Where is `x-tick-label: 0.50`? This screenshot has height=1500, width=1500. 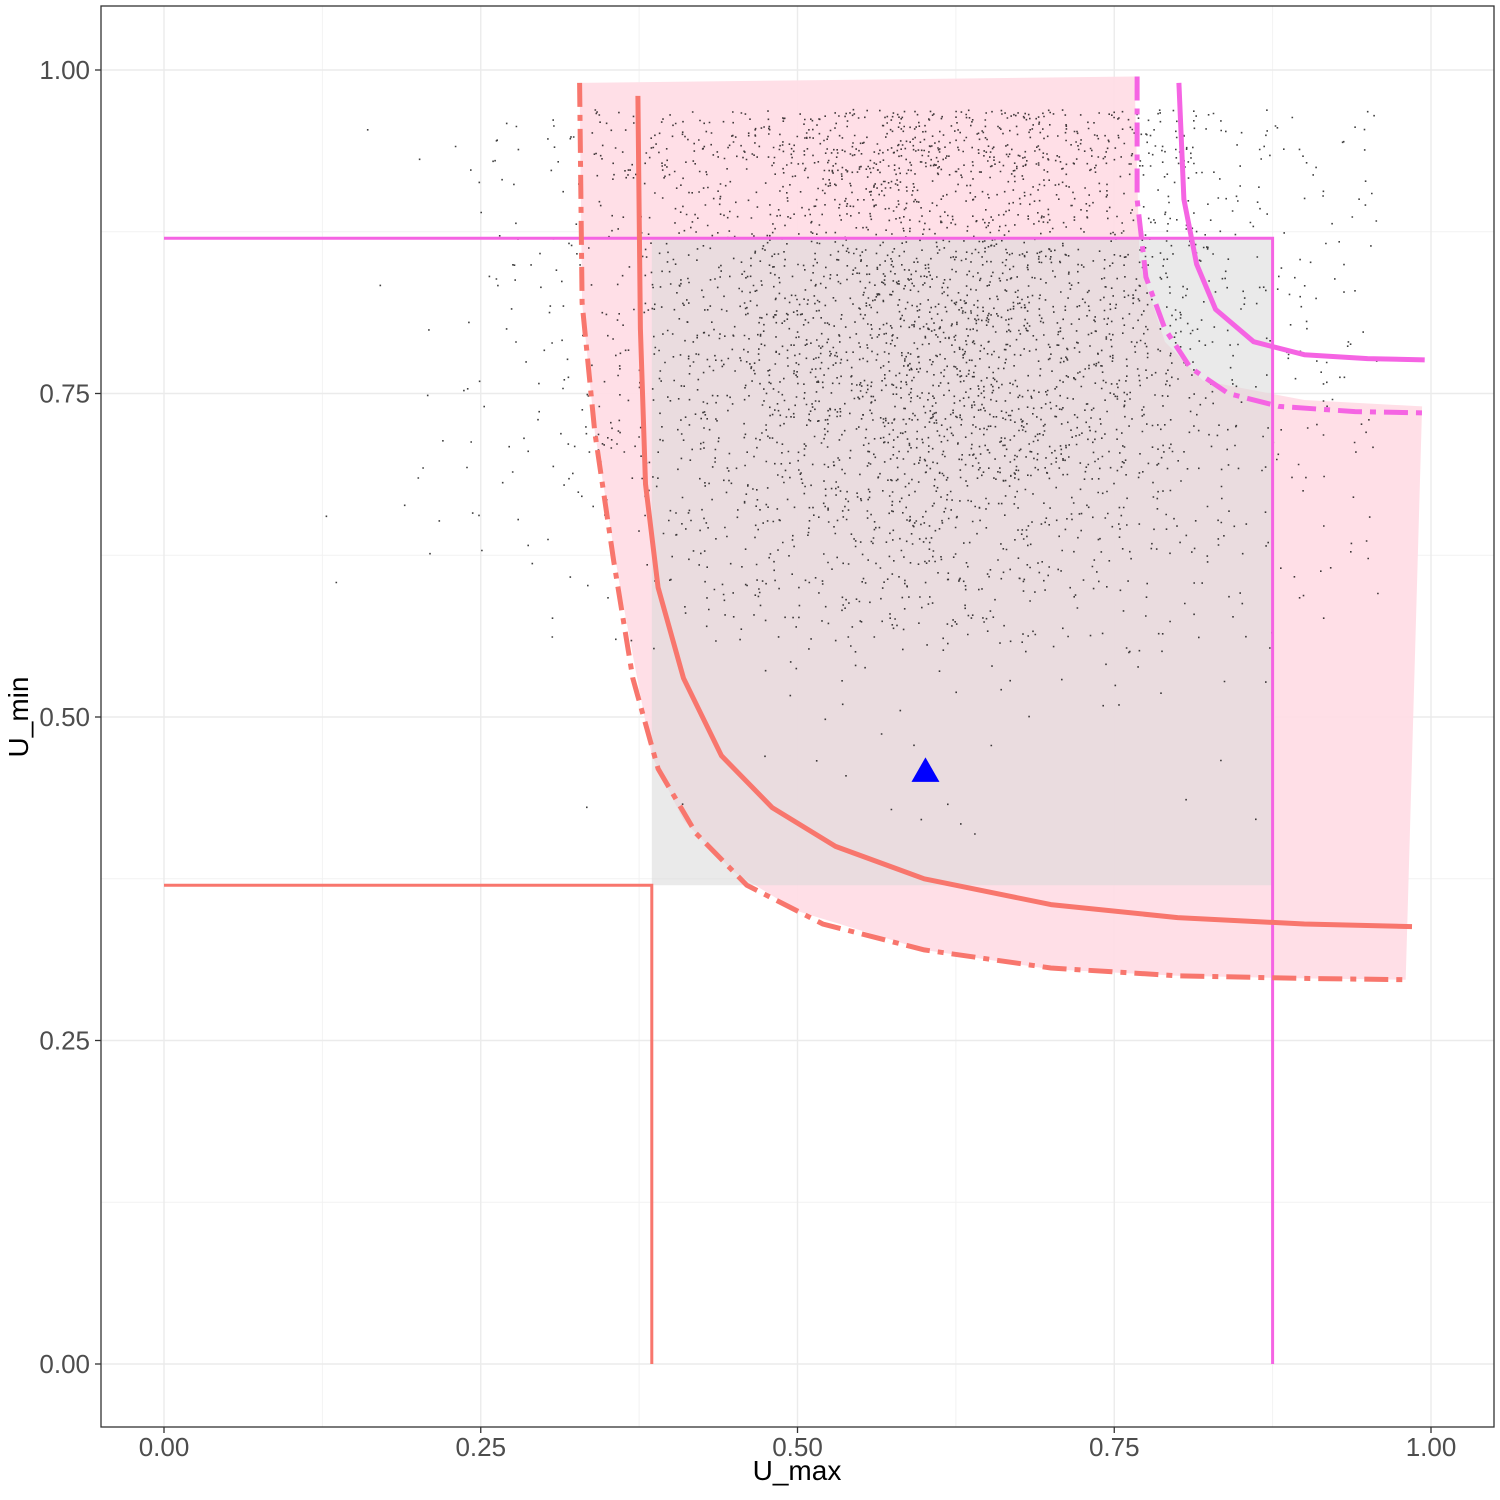
x-tick-label: 0.50 is located at coordinates (797, 1447).